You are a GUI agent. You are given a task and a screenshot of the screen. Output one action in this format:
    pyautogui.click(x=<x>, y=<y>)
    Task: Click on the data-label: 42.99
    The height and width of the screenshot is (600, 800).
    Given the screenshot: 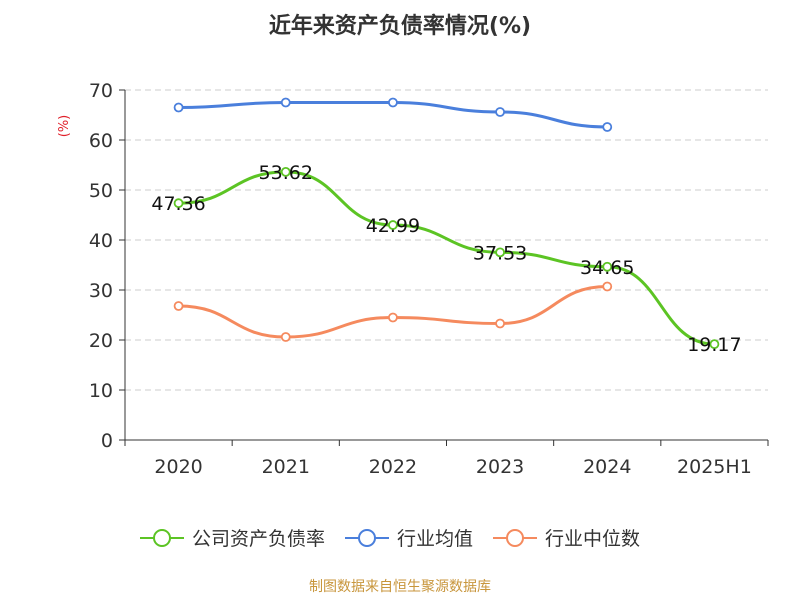 What is the action you would take?
    pyautogui.click(x=393, y=226)
    